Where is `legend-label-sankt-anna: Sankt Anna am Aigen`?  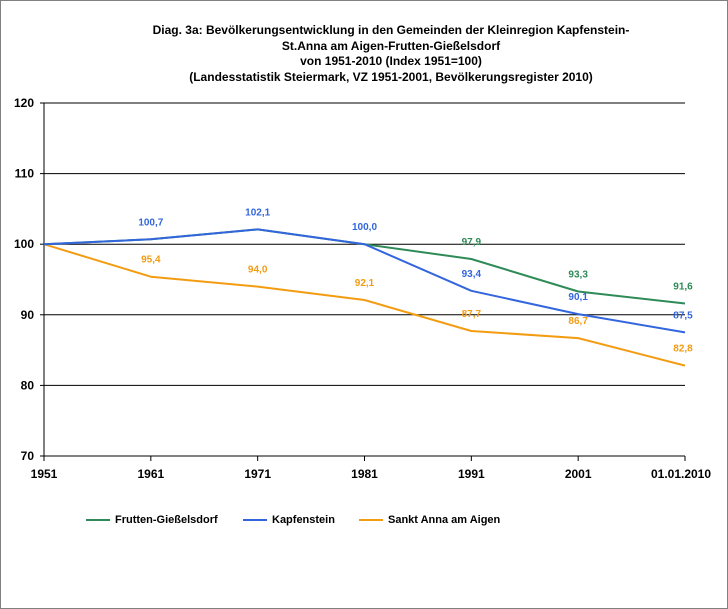
legend-label-sankt-anna: Sankt Anna am Aigen is located at coordinates (444, 520).